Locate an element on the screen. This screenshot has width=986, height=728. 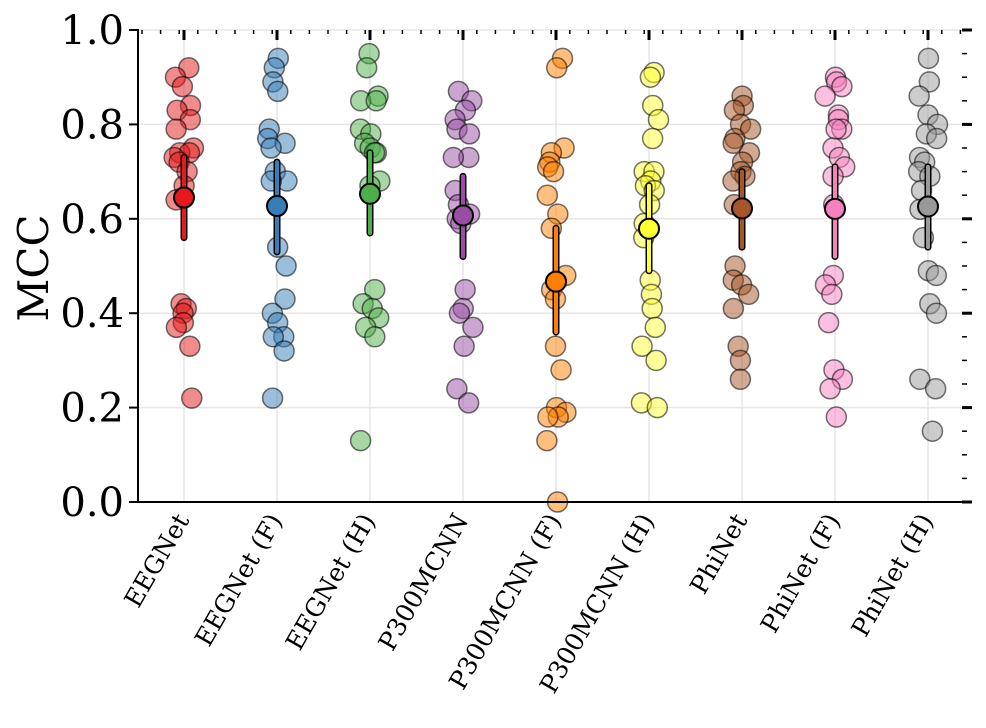
x-category-label-6: PhiNet is located at coordinates (718, 554).